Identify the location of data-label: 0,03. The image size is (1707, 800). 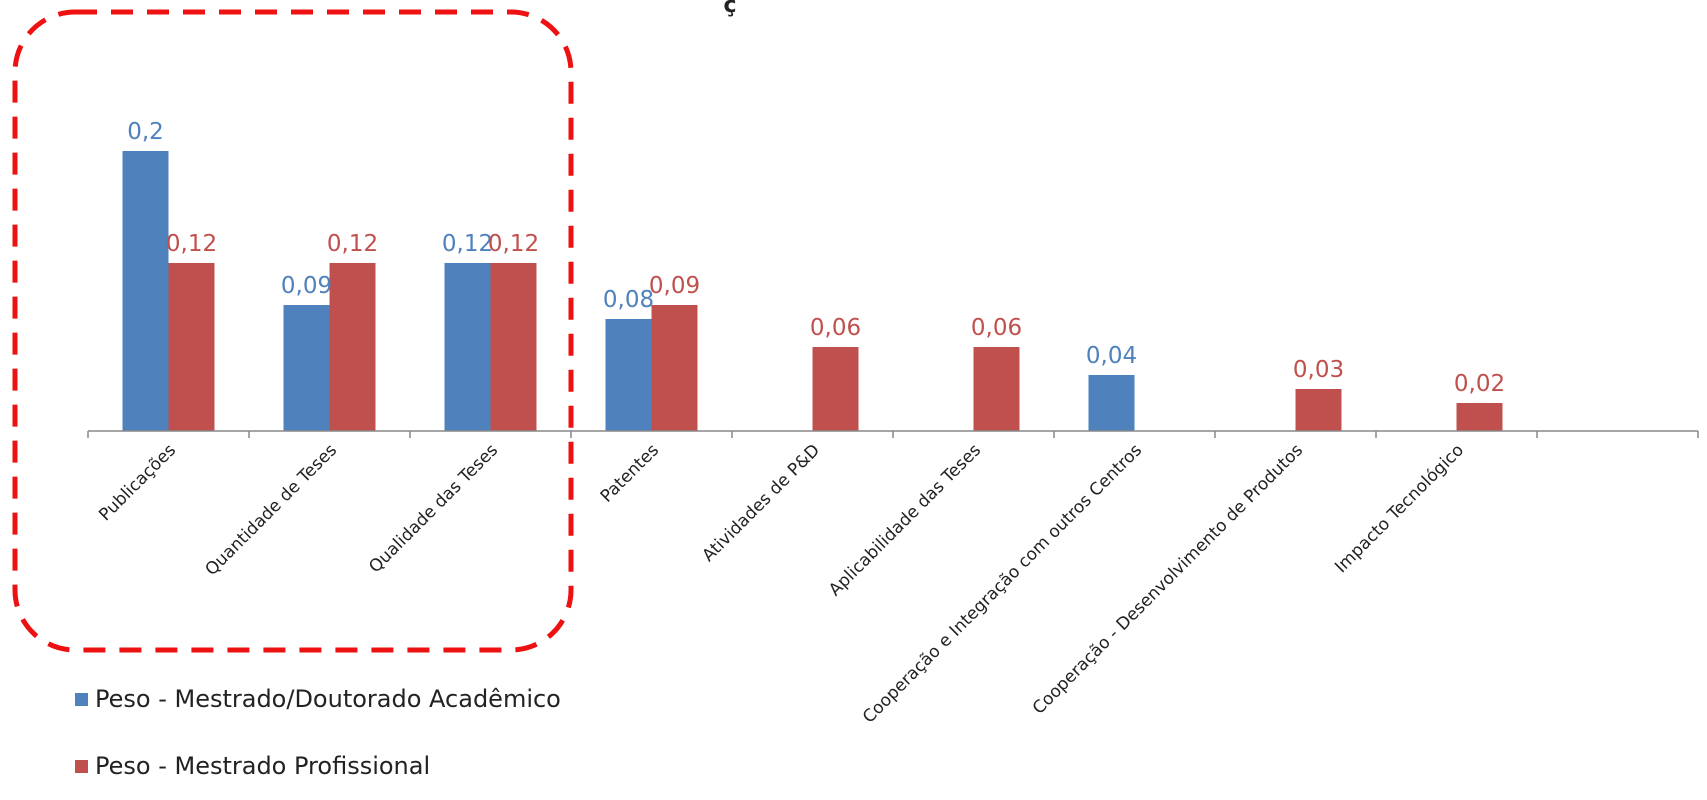
(1318, 370).